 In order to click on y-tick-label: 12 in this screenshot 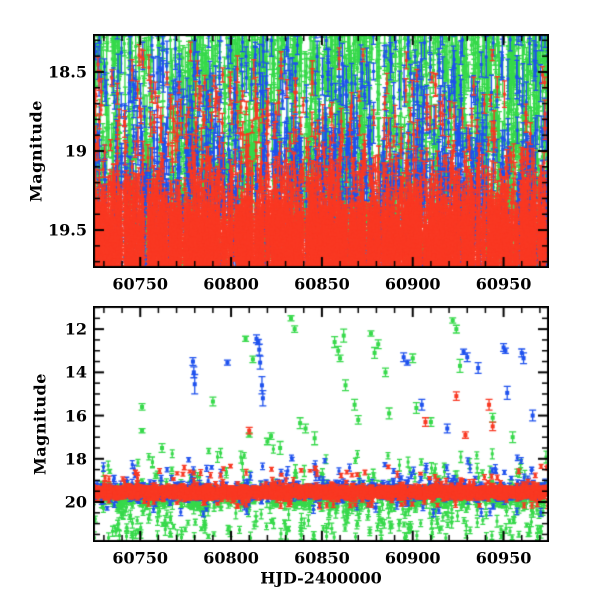, I will do `click(75, 329)`.